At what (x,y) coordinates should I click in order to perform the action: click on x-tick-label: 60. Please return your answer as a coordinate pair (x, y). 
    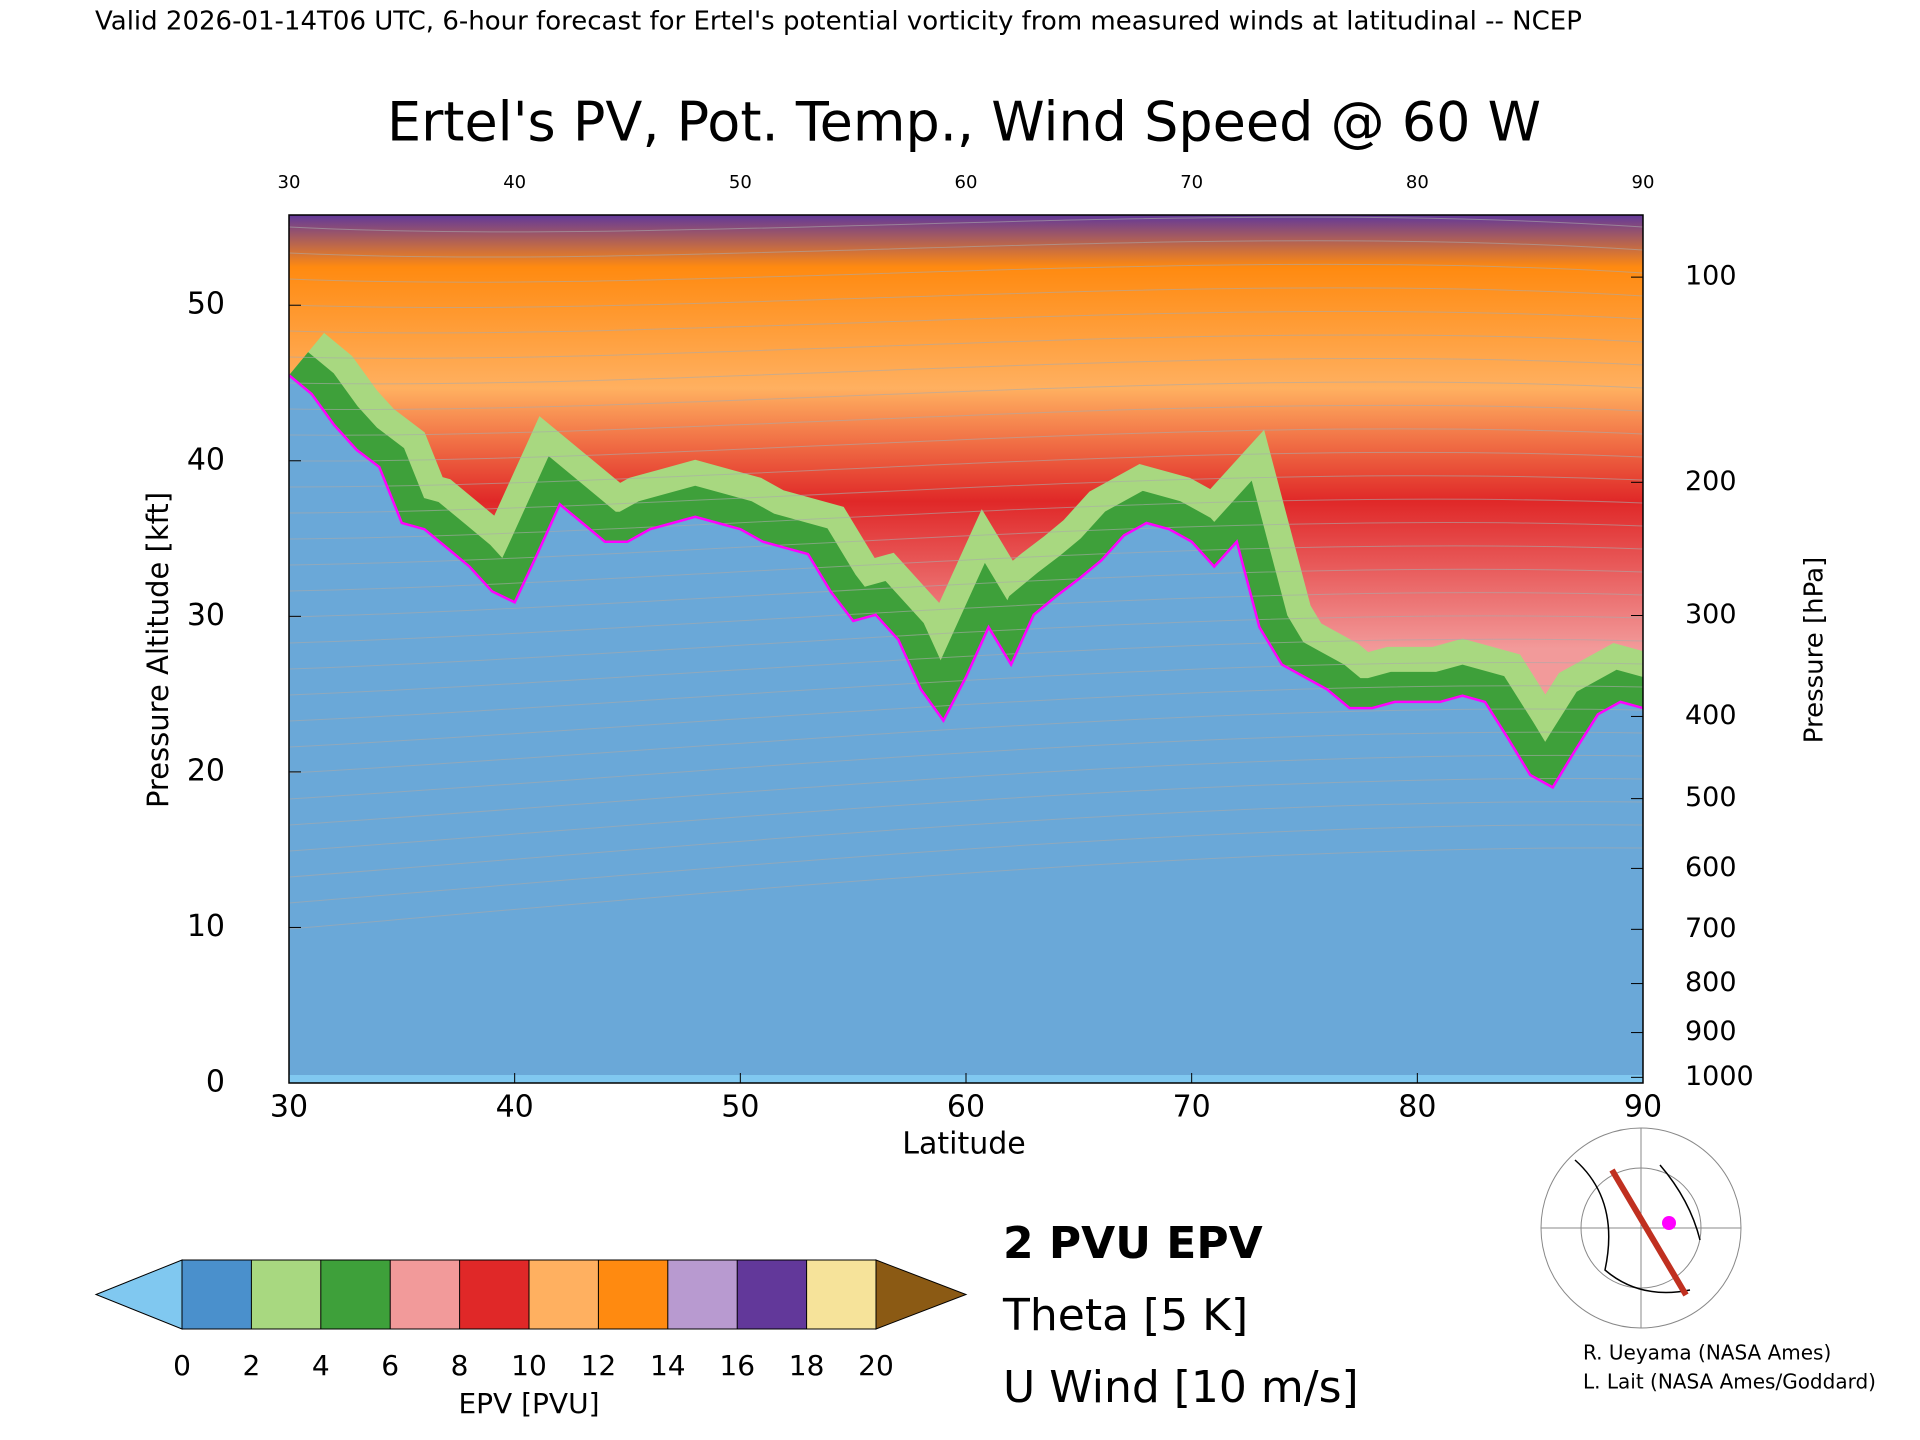
    Looking at the image, I should click on (966, 1107).